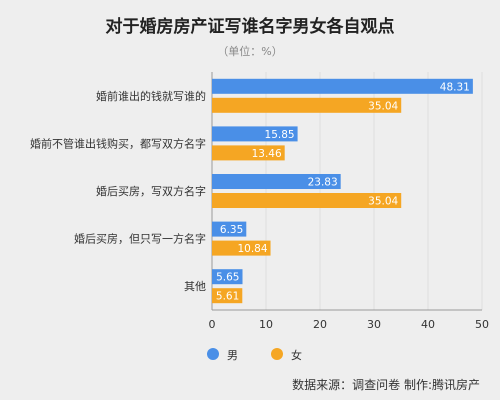 The image size is (500, 400). Describe the element at coordinates (250, 27) in the screenshot. I see `chart-title: 对于婚房房产证写谁名字男女各自观点` at that location.